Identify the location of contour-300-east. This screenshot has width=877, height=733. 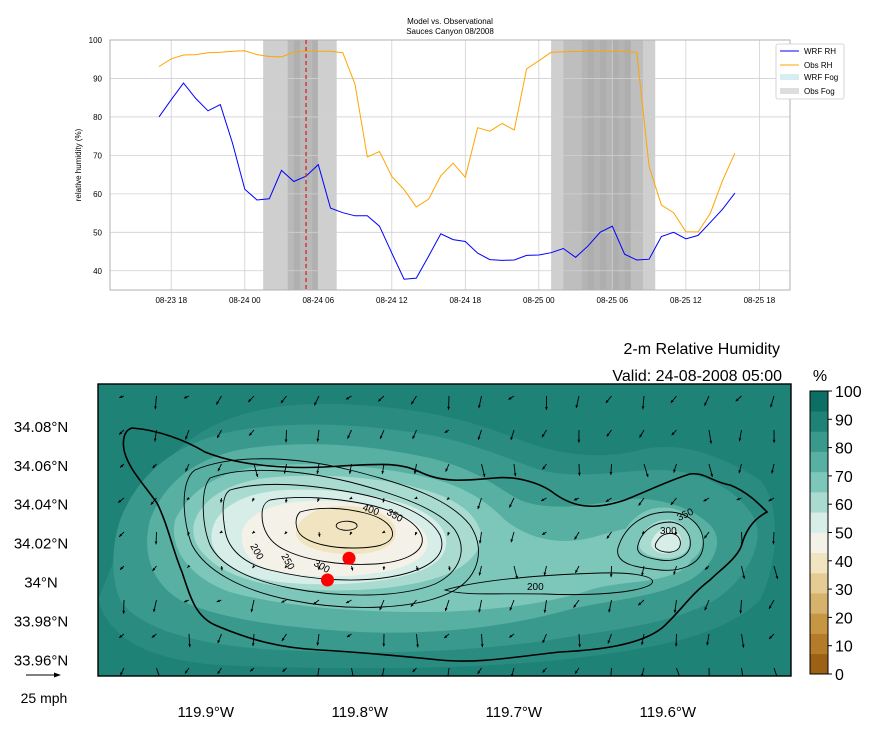
(664, 541).